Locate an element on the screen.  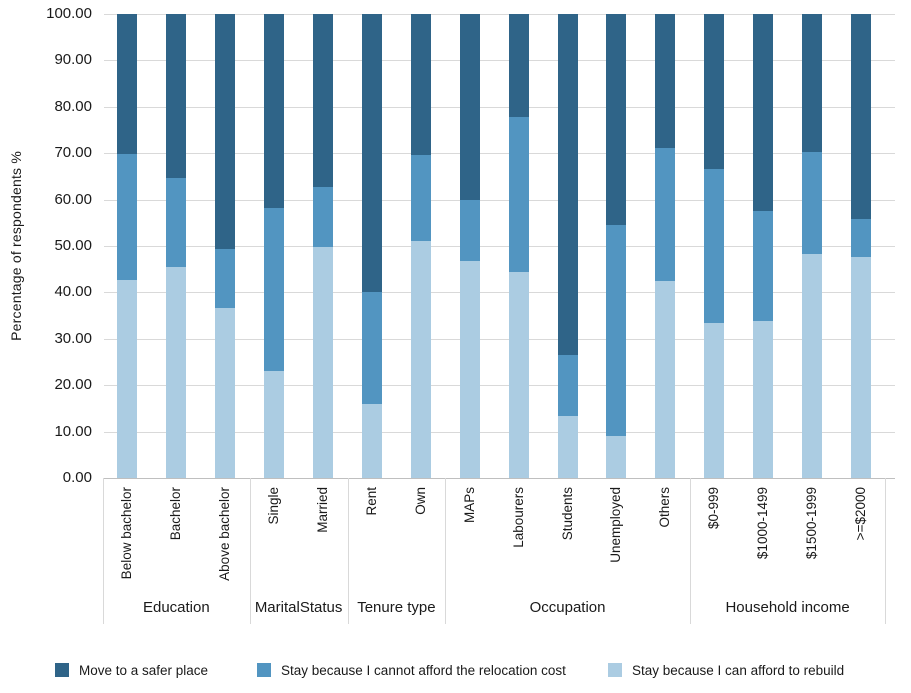
y-tick-label: 60.00 is located at coordinates (73, 199).